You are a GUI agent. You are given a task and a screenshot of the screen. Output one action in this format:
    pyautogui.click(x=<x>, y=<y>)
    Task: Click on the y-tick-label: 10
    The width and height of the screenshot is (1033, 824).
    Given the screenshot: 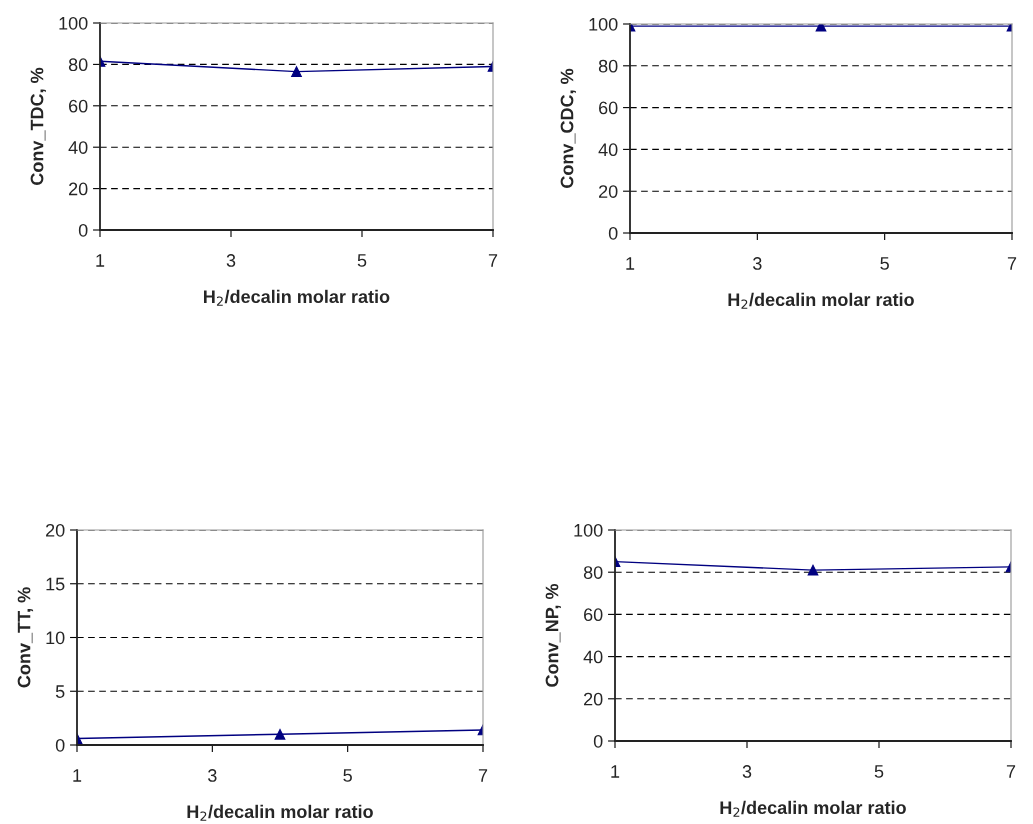 What is the action you would take?
    pyautogui.click(x=55, y=638)
    